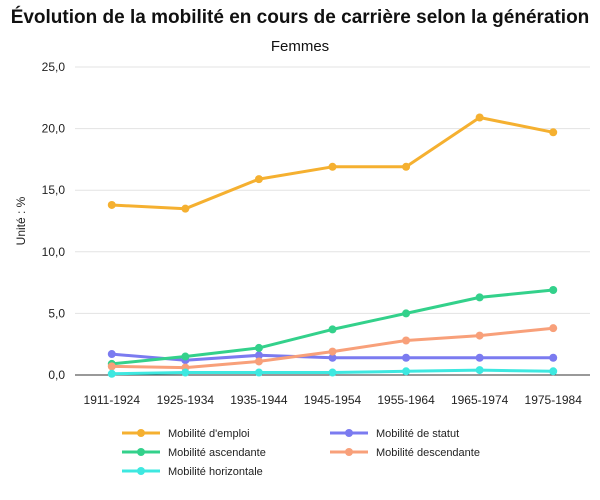 This screenshot has width=600, height=500. Describe the element at coordinates (54, 190) in the screenshot. I see `y-tick-label: 15,0` at that location.